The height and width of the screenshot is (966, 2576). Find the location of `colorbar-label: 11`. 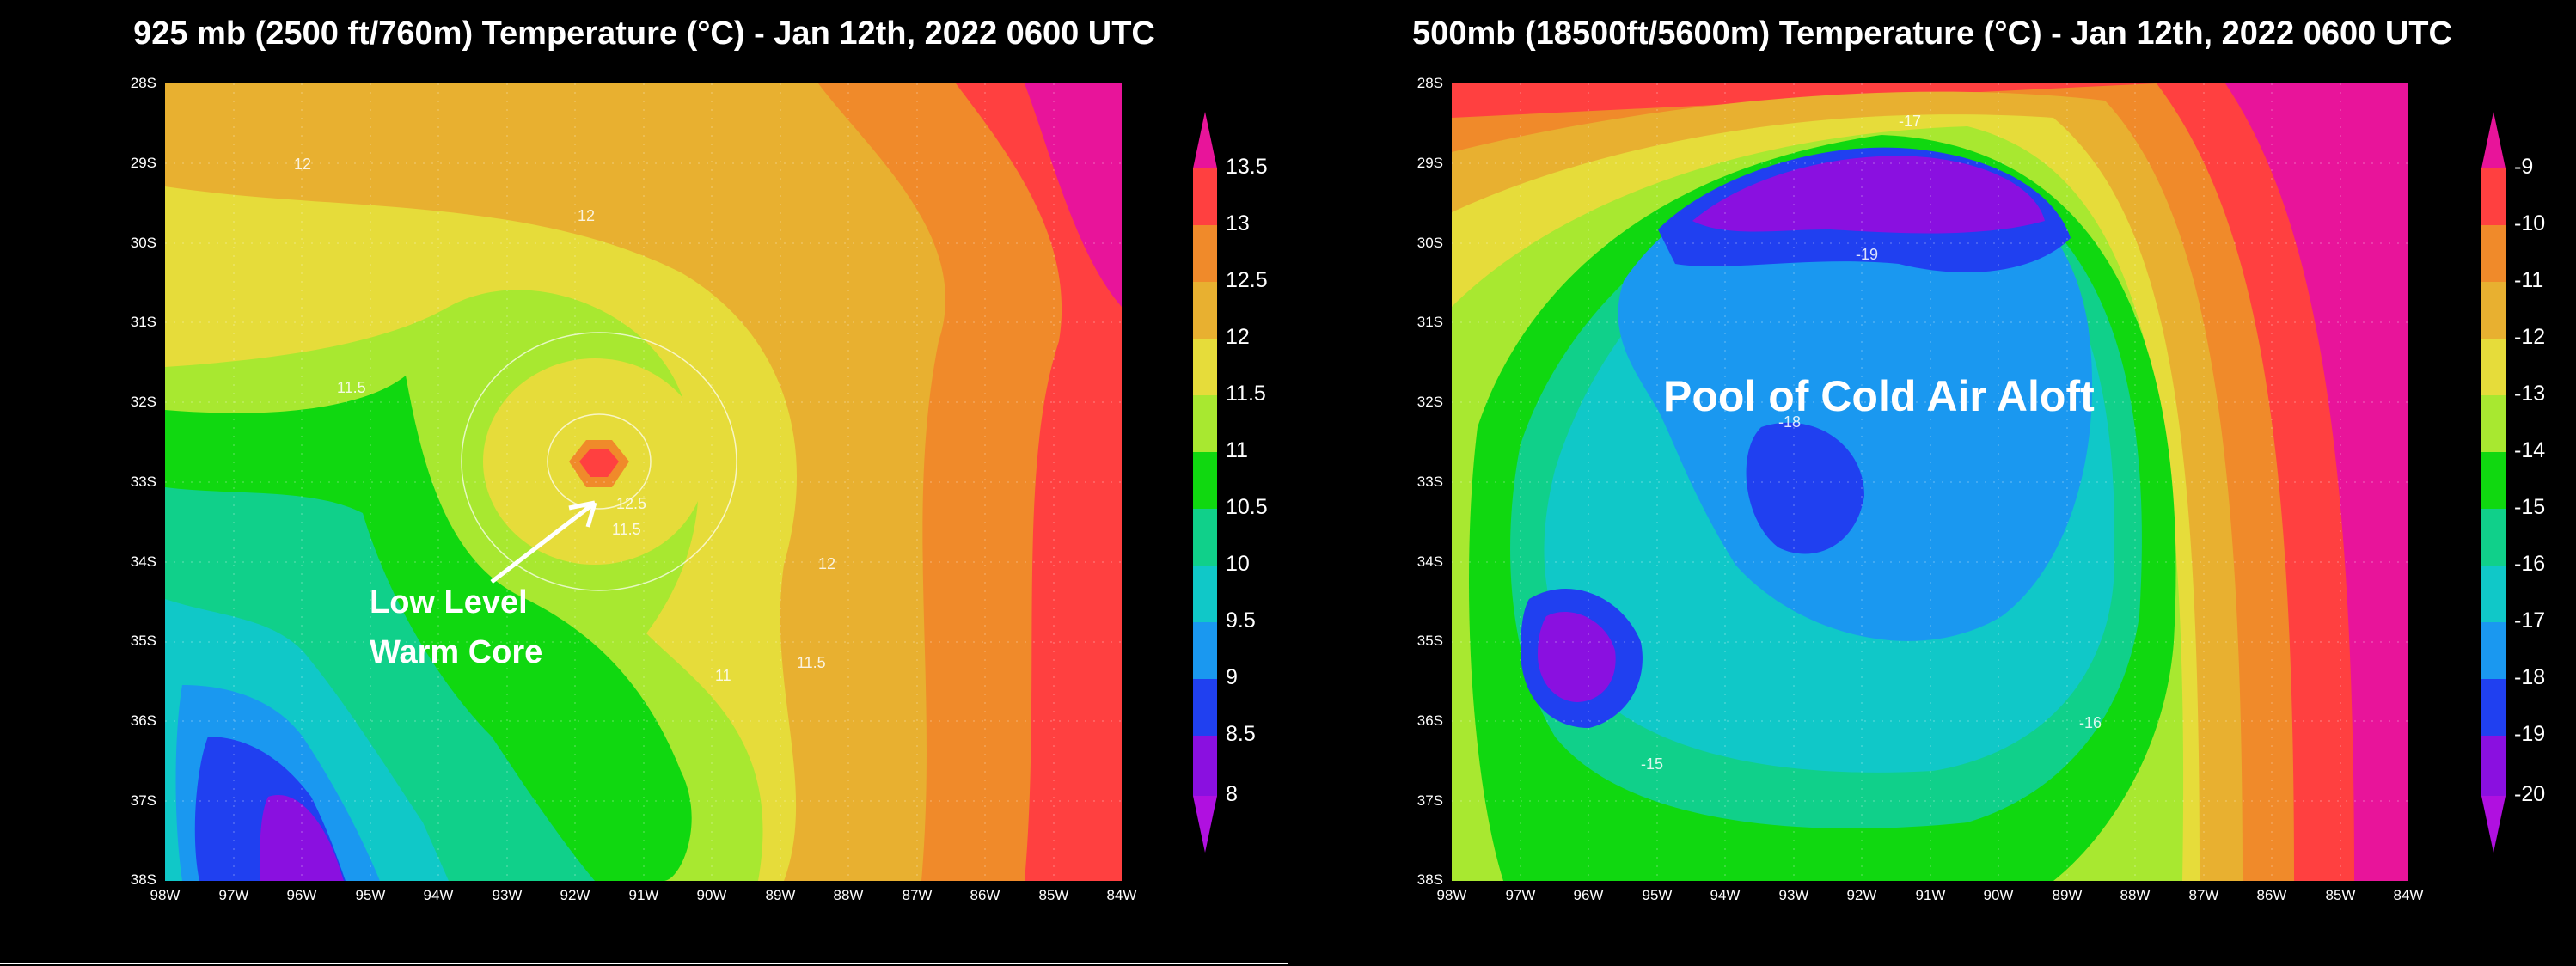

colorbar-label: 11 is located at coordinates (1237, 450).